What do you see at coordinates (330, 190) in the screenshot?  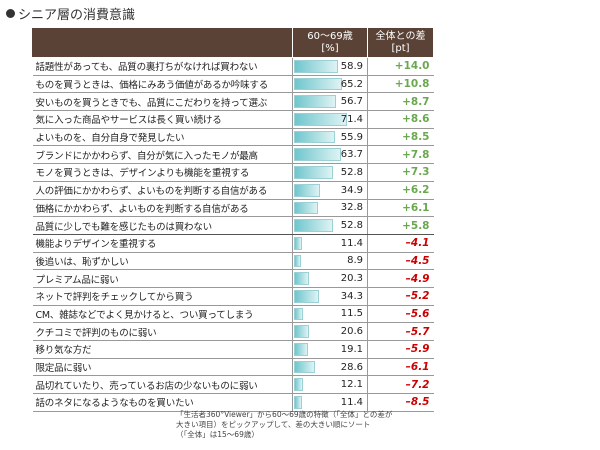 I see `row-value-cell: 34.9` at bounding box center [330, 190].